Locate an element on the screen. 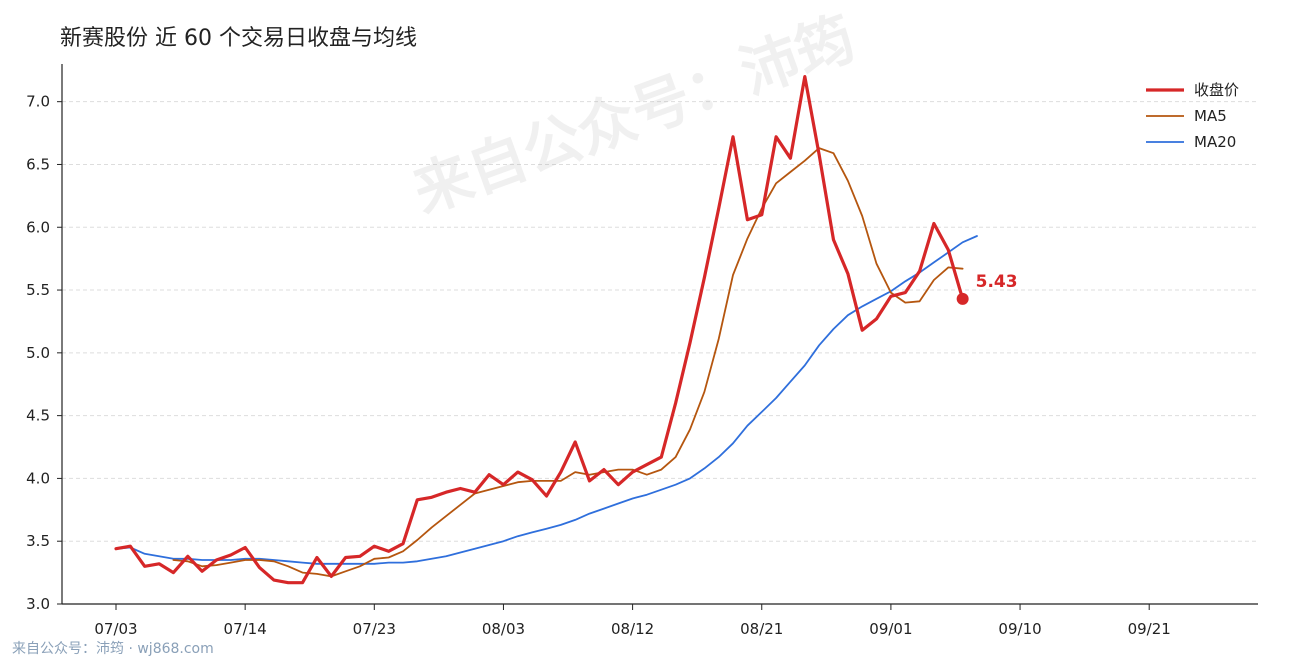  chart-title: 新赛股份 近 60 个交易日收盘与均线 is located at coordinates (238, 38).